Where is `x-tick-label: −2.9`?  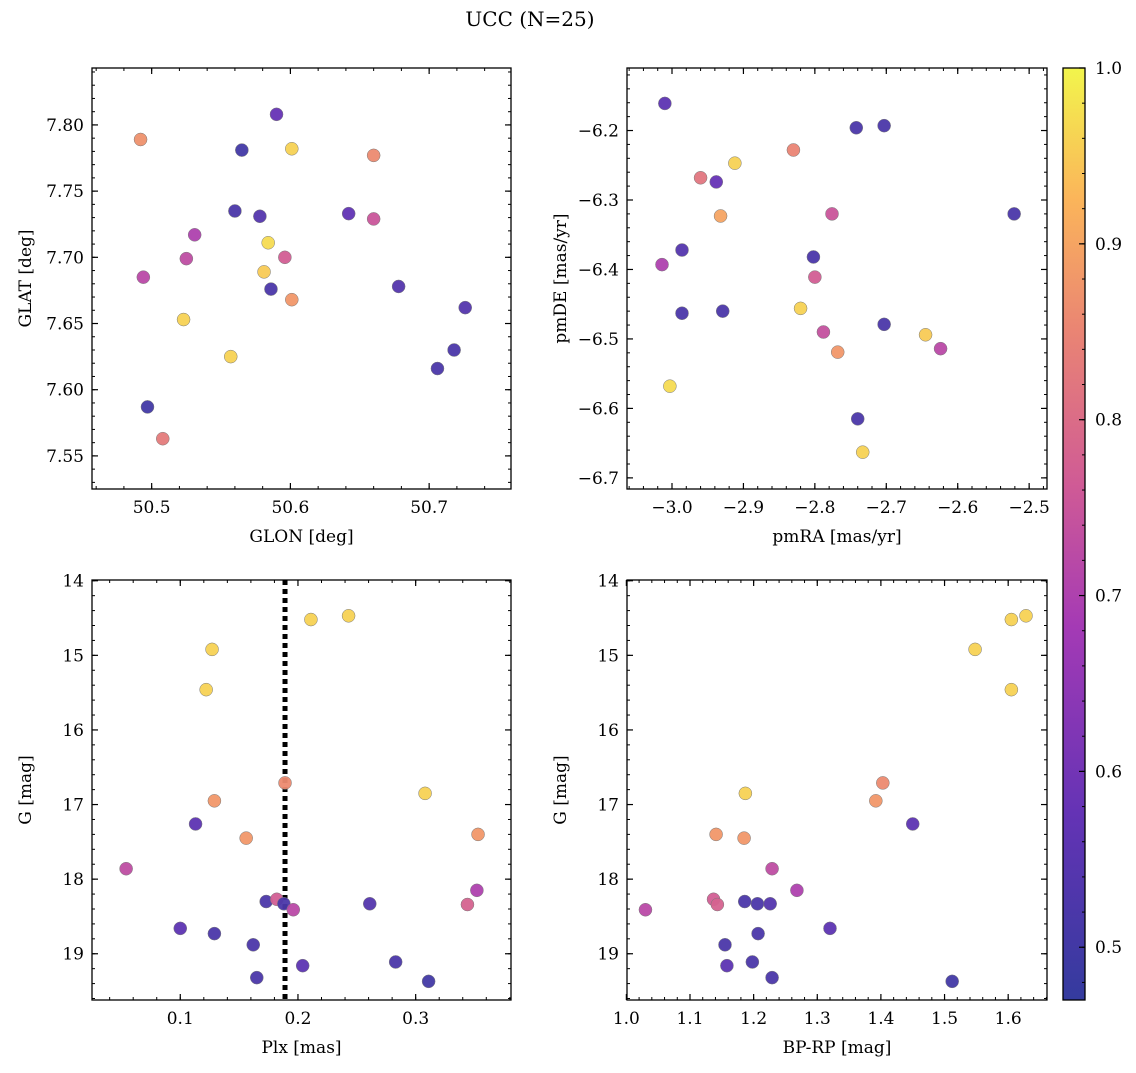 x-tick-label: −2.9 is located at coordinates (743, 508).